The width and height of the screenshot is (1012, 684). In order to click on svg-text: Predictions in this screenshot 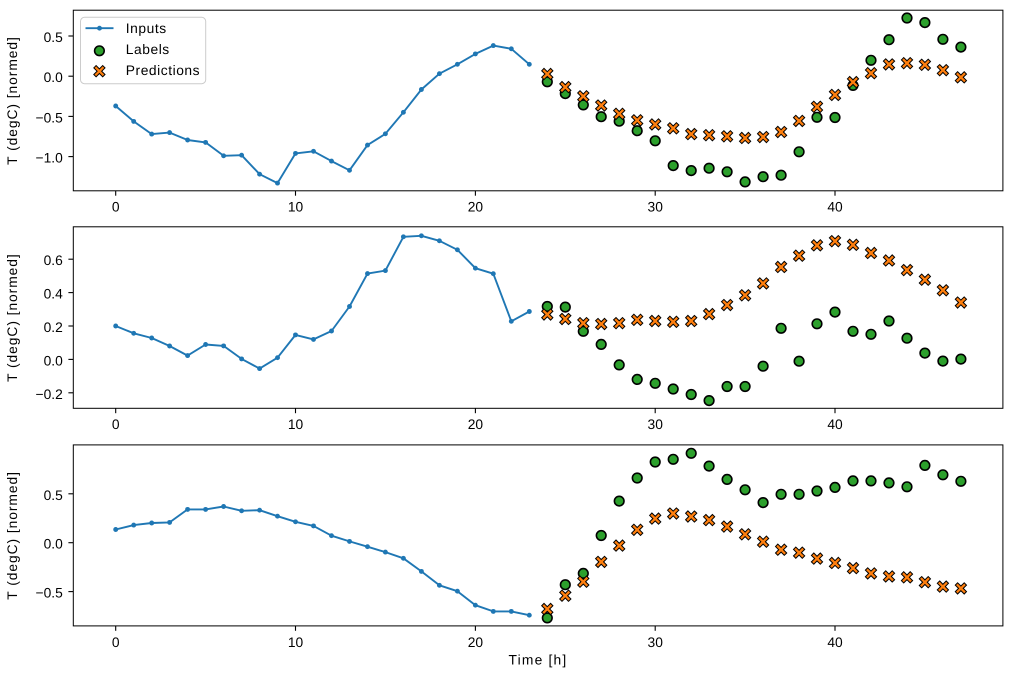, I will do `click(163, 70)`.